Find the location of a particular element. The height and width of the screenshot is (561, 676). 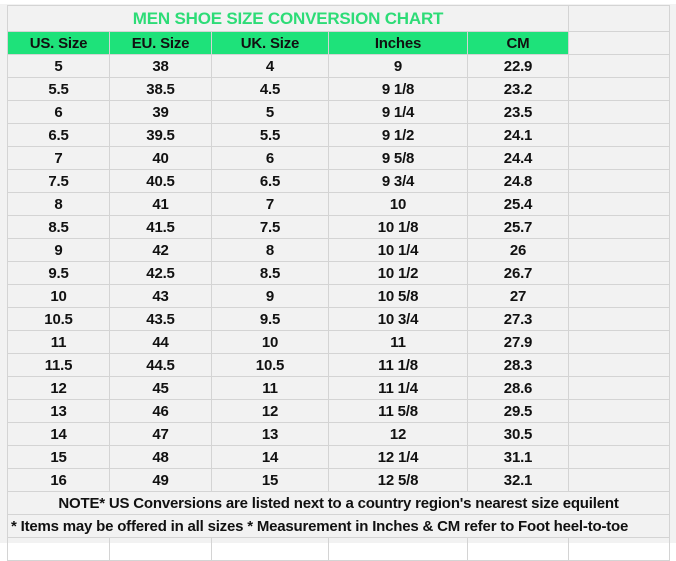

cell-eu-size: 39 is located at coordinates (160, 112).